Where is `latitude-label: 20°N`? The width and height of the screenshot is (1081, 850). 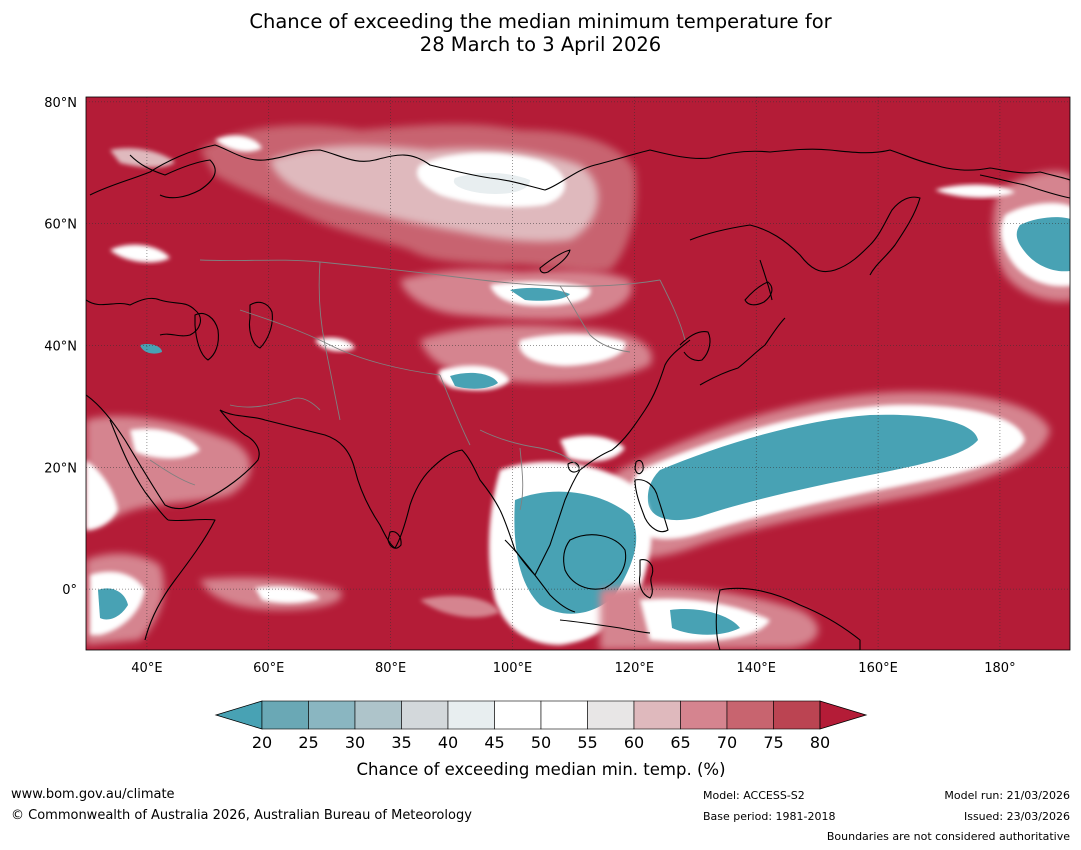
latitude-label: 20°N is located at coordinates (60, 468).